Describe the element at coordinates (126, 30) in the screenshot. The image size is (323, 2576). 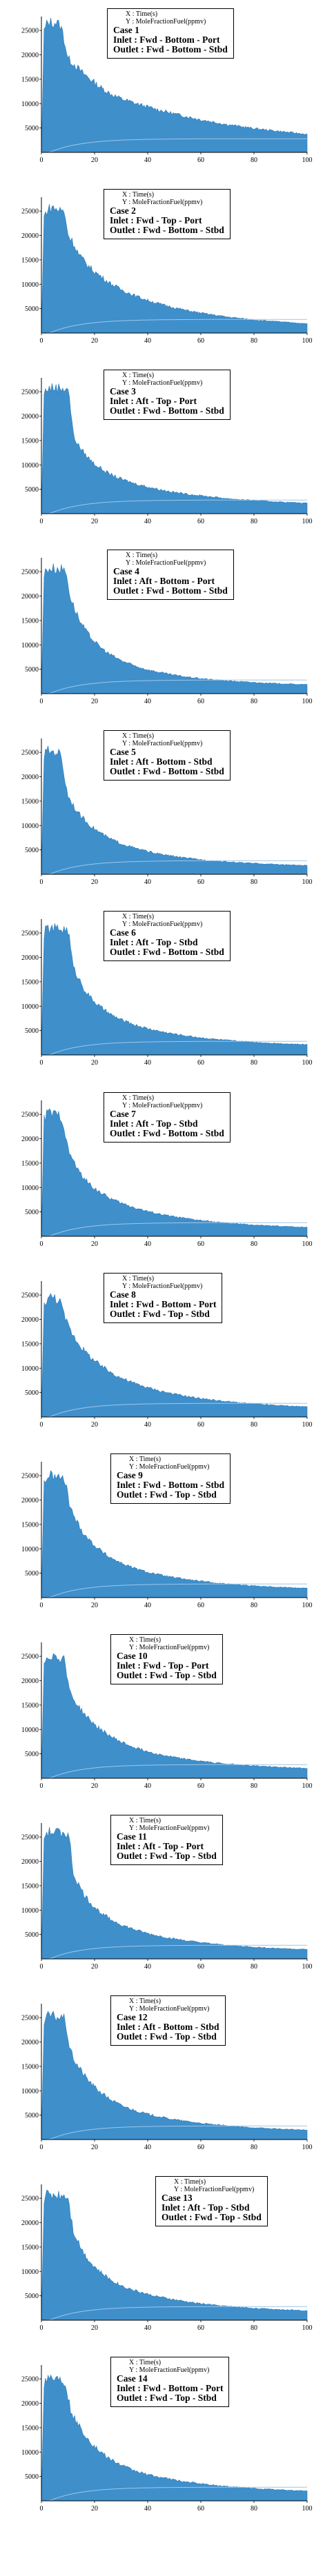
I see `legend-case-label: Case 1` at that location.